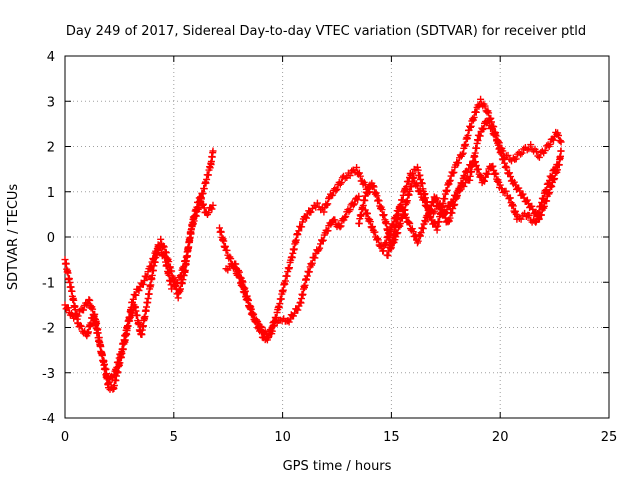  What do you see at coordinates (51, 148) in the screenshot?
I see `y-tick-label: 2` at bounding box center [51, 148].